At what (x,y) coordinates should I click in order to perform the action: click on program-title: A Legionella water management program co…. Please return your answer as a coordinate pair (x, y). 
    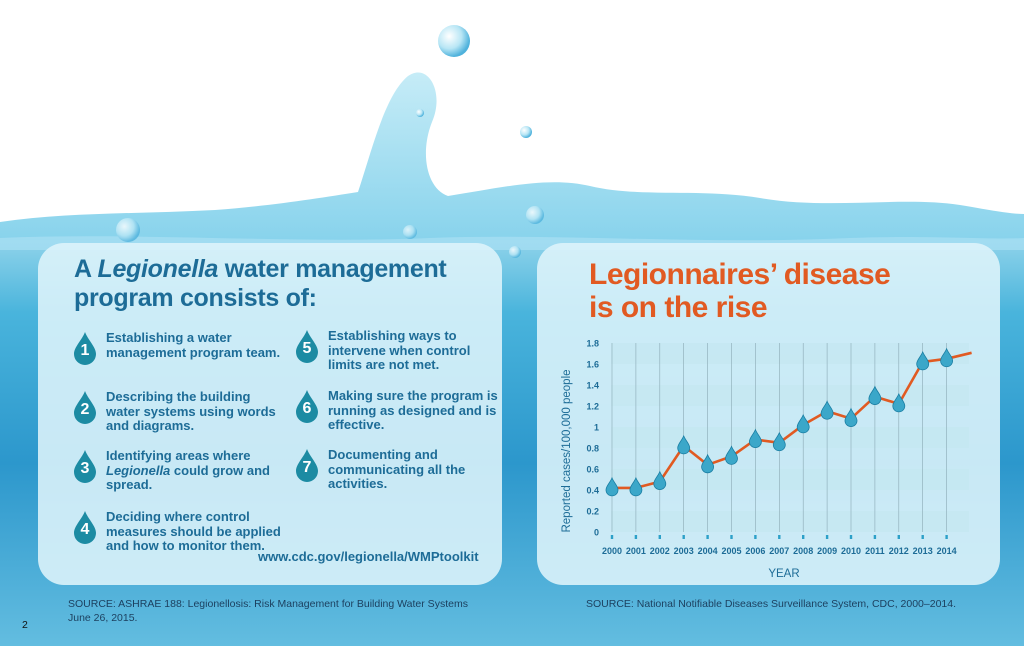
    Looking at the image, I should click on (260, 284).